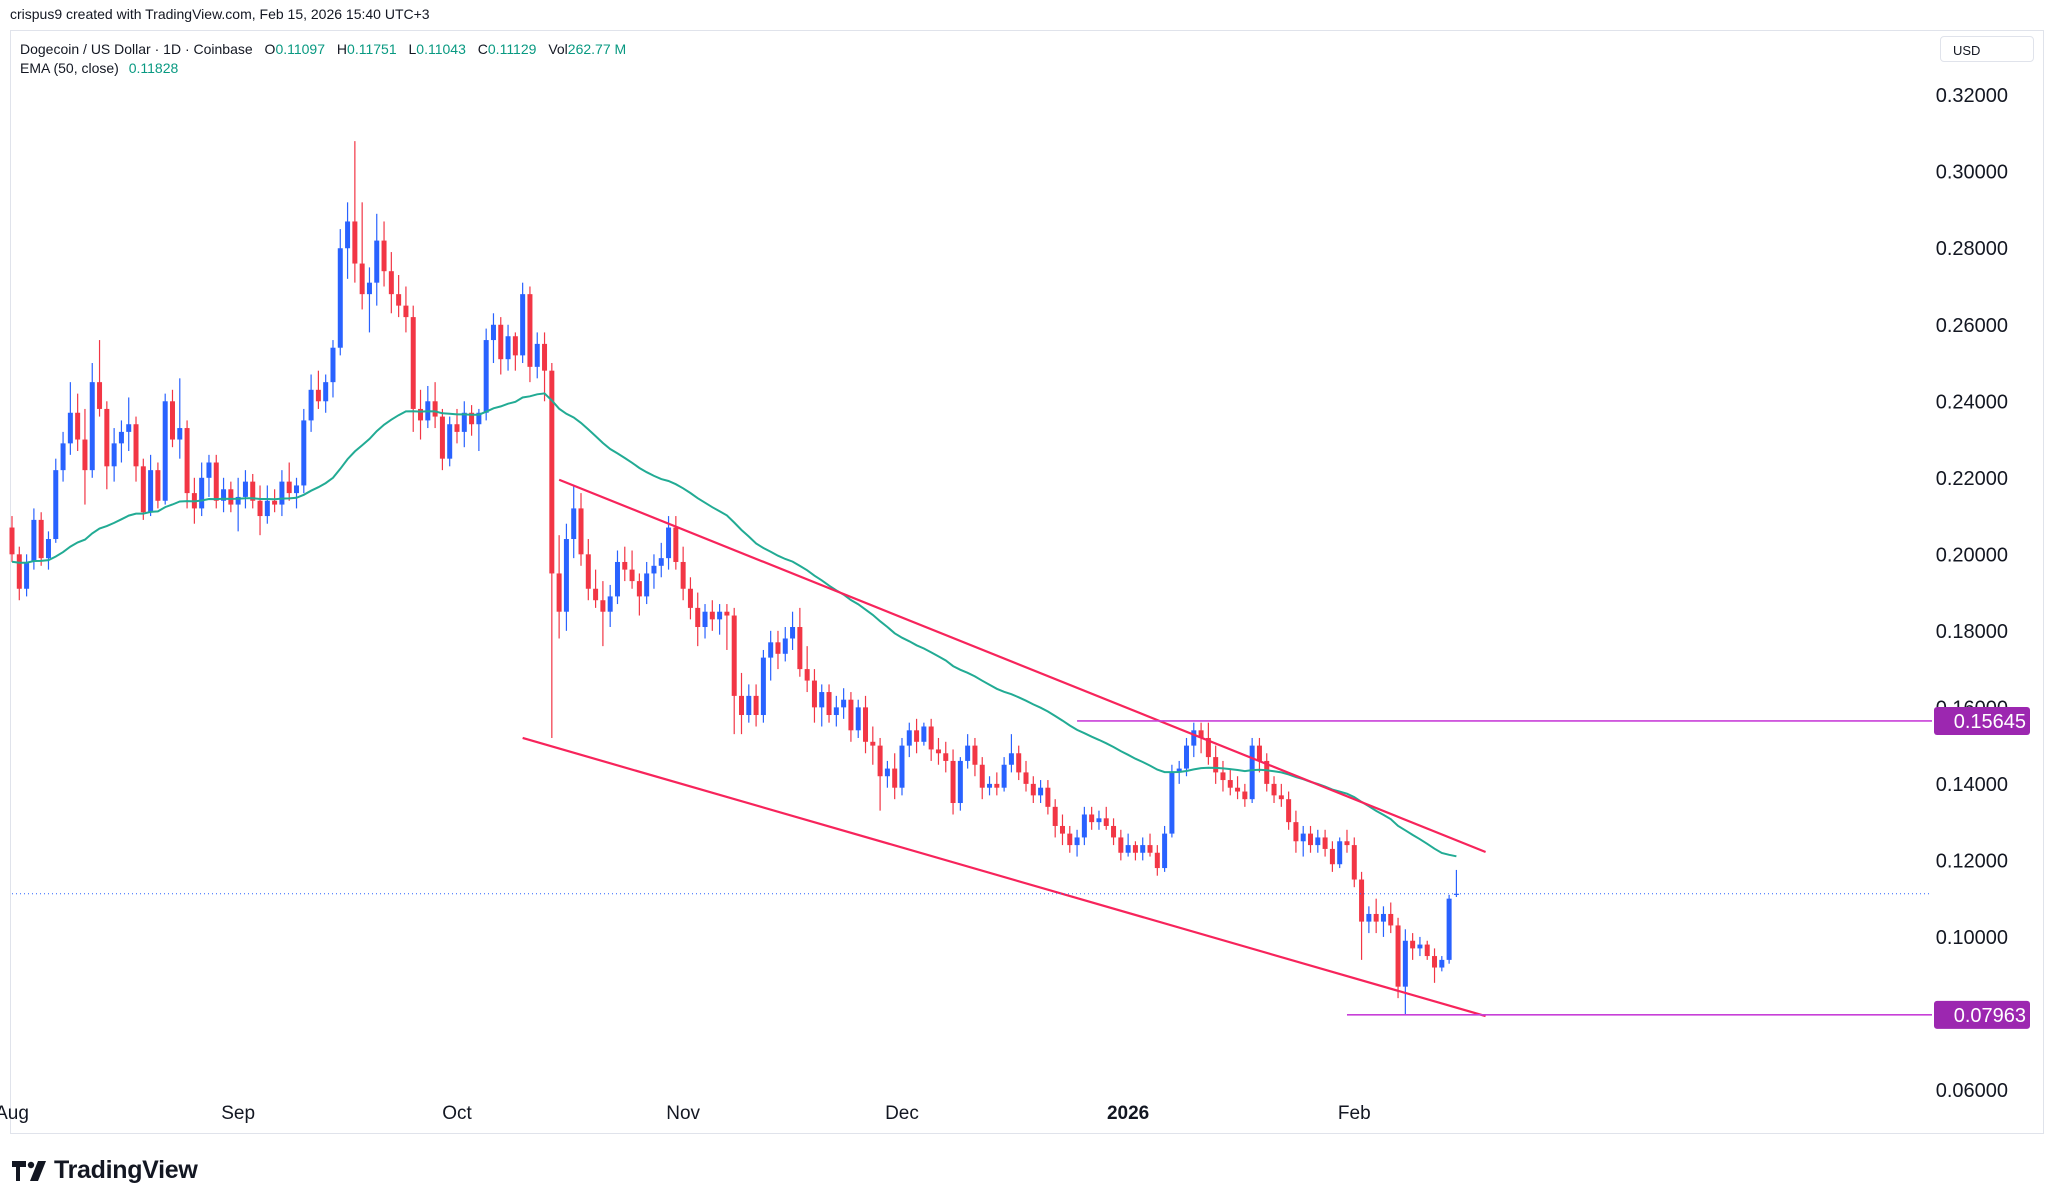 The height and width of the screenshot is (1202, 2048). Describe the element at coordinates (69, 68) in the screenshot. I see `ema-label: EMA (50, close)` at that location.